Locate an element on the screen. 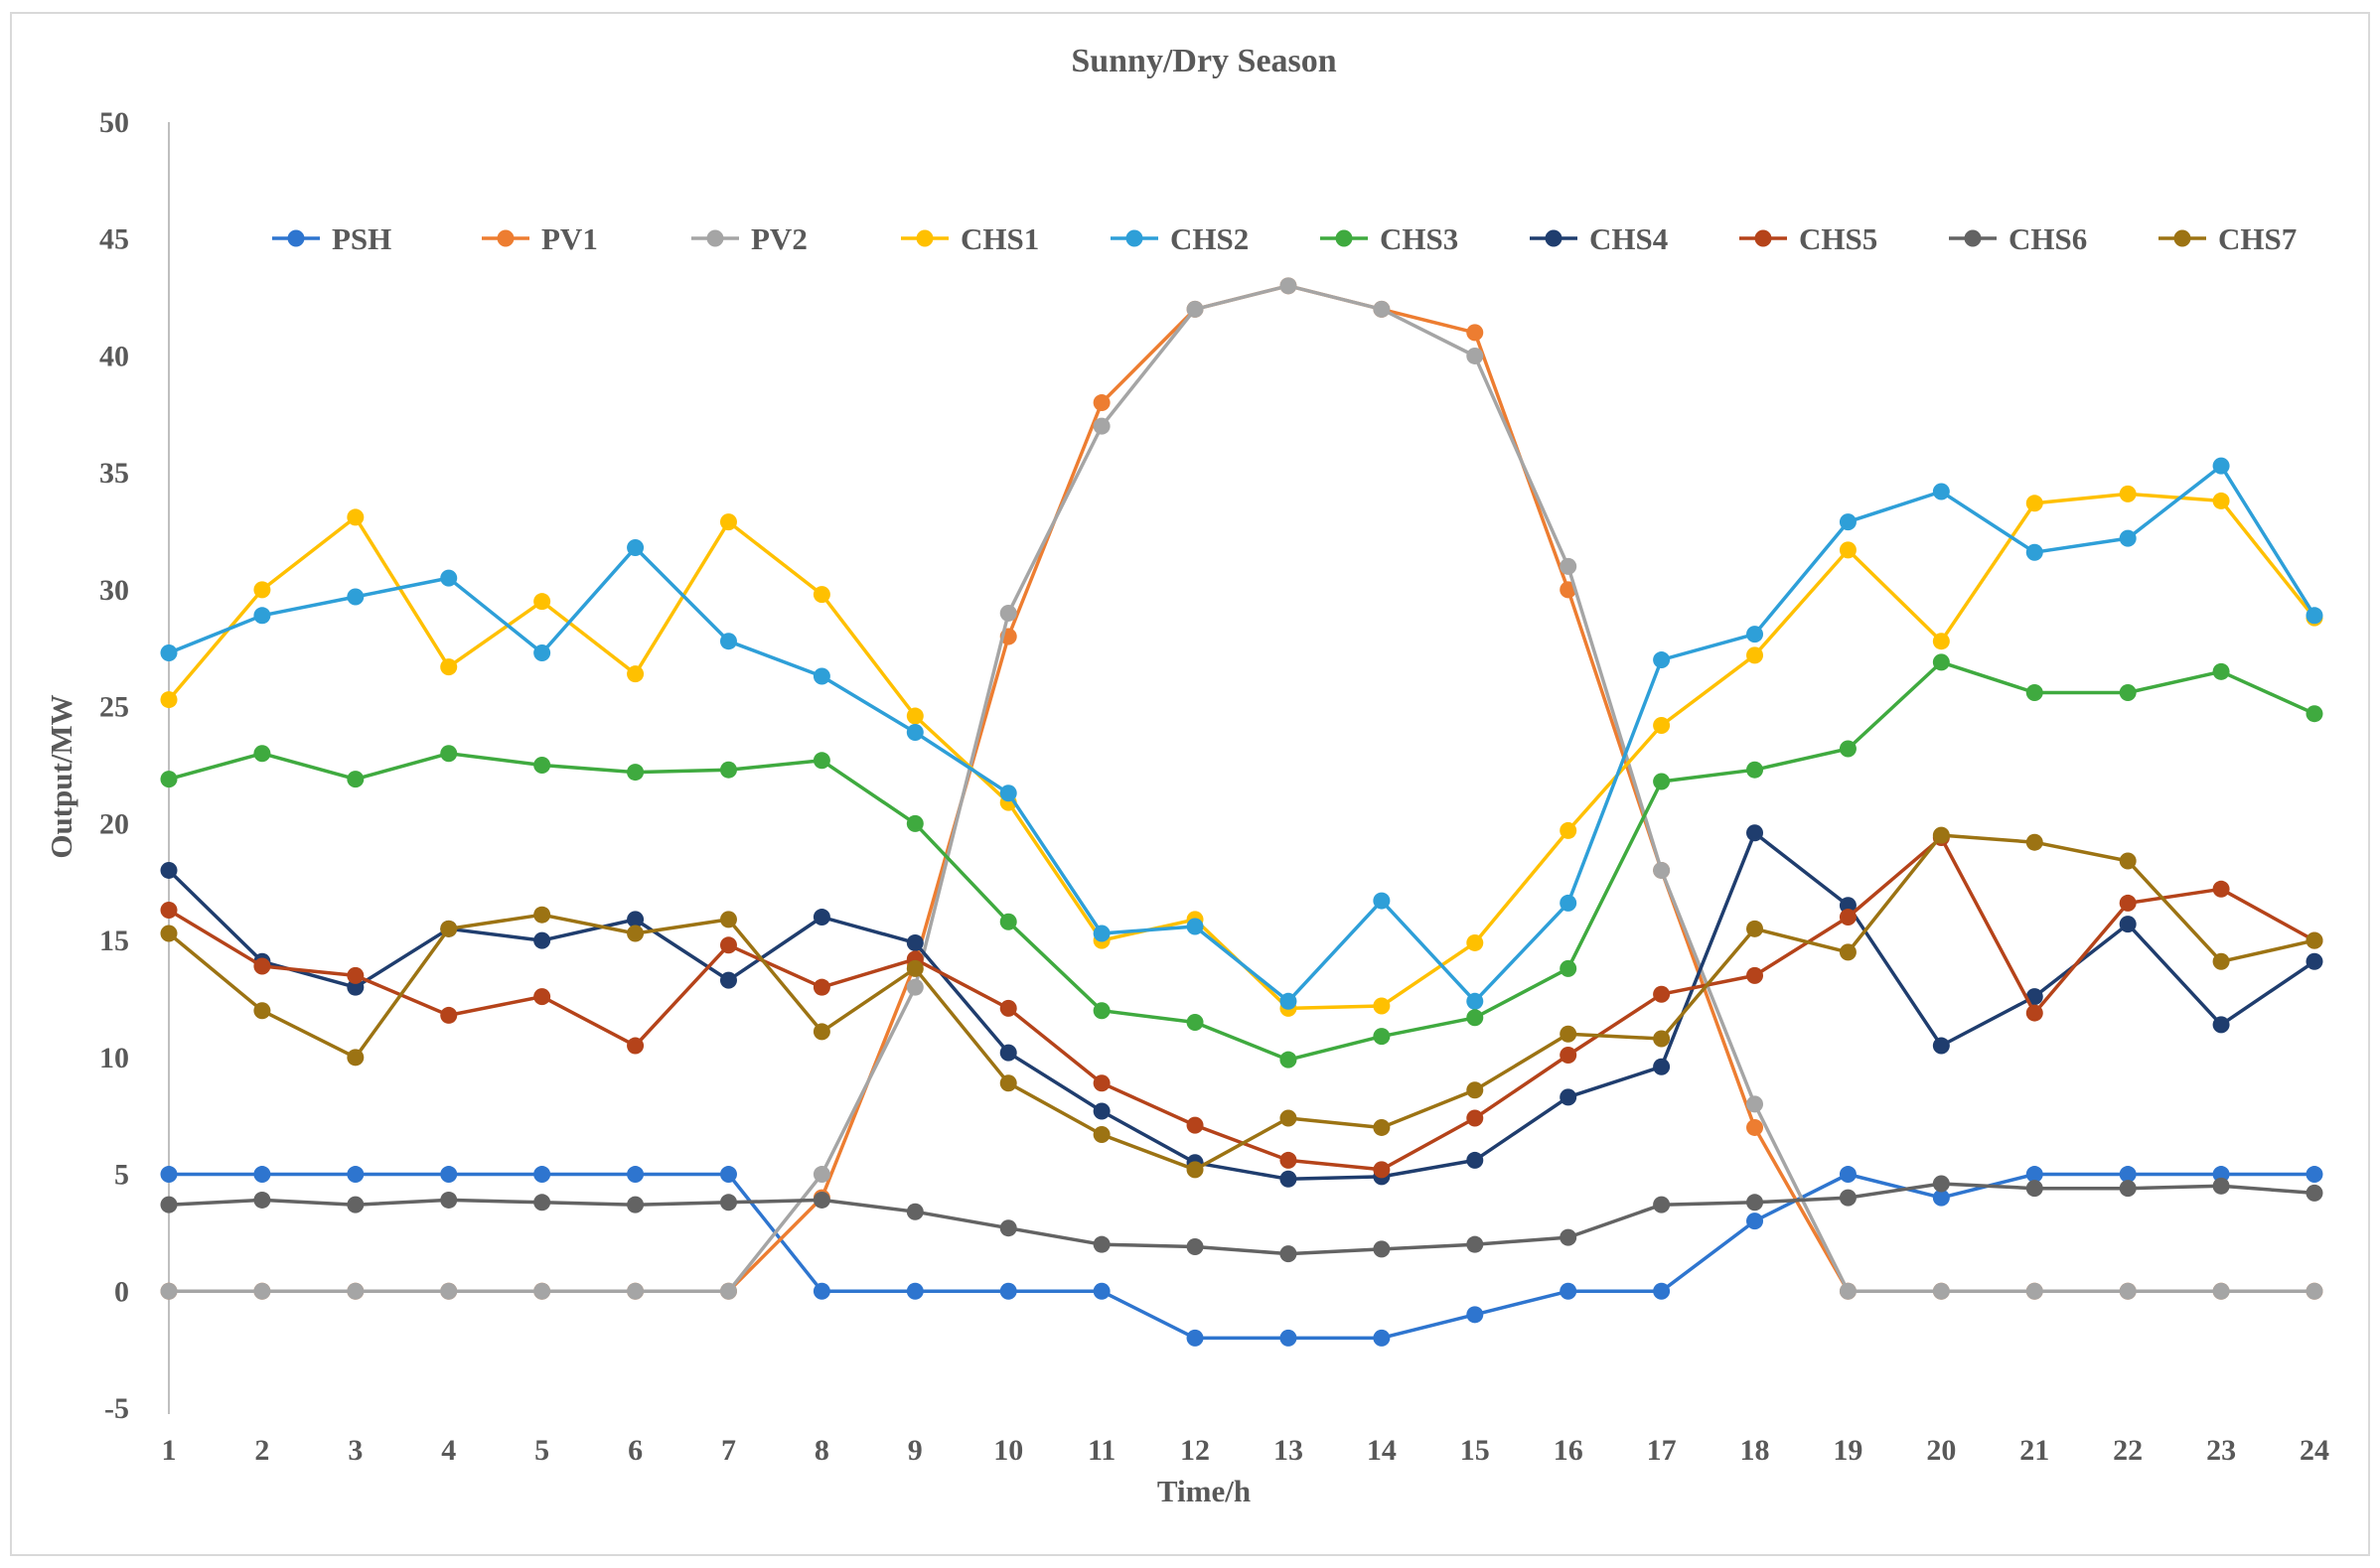  series-psh is located at coordinates (1241, 1256).